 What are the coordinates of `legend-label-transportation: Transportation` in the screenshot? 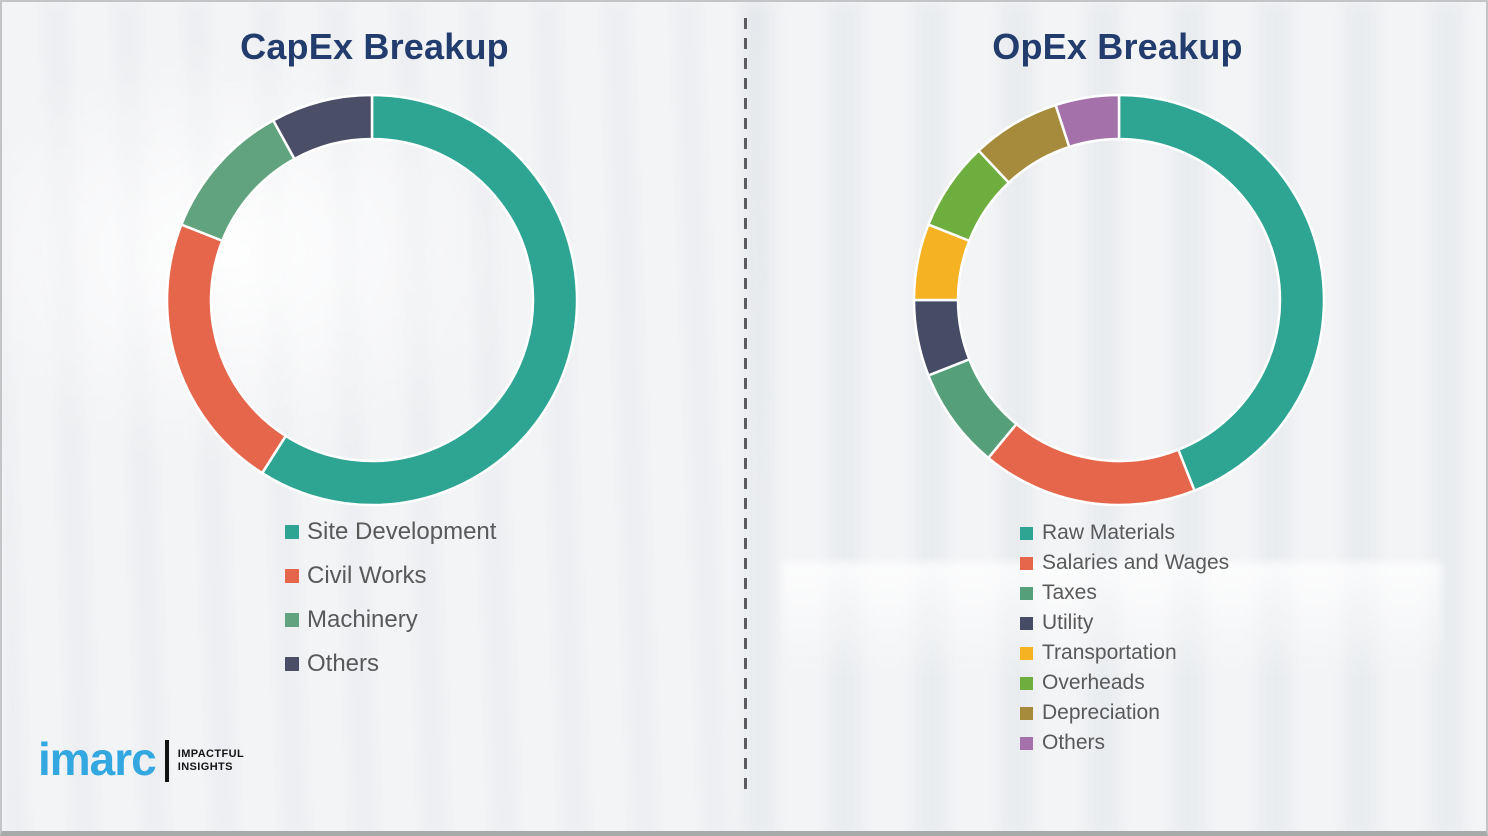 It's located at (1109, 652).